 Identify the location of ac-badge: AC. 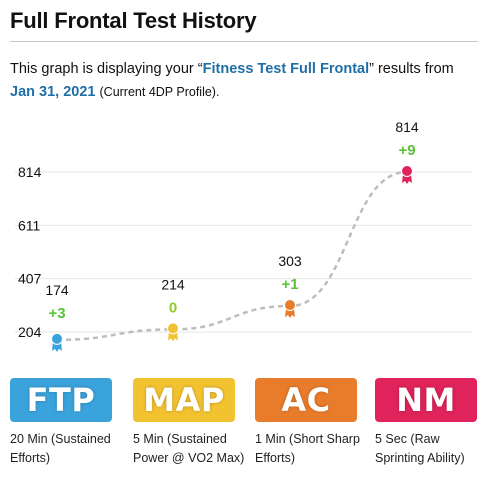
(306, 400).